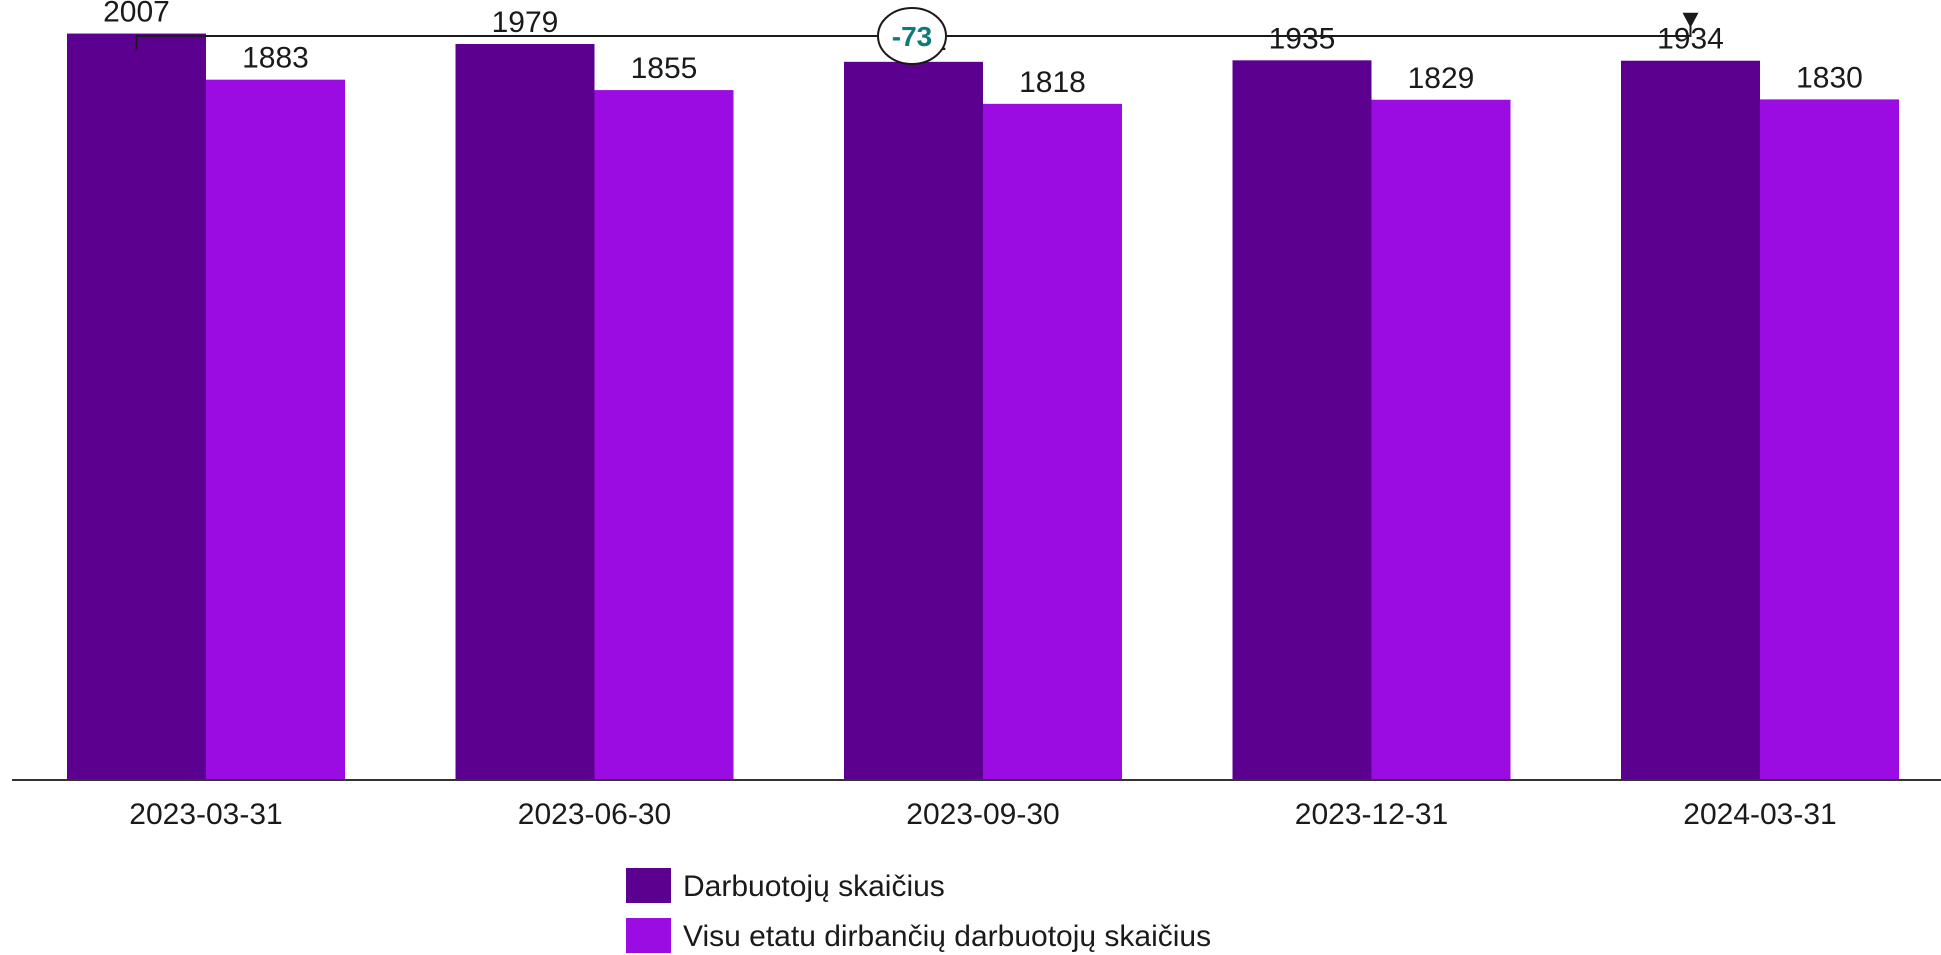 The height and width of the screenshot is (955, 1941). I want to click on legend-label-visu-etatu: Visu etatu dirbančių darbuotojų skaičius, so click(947, 936).